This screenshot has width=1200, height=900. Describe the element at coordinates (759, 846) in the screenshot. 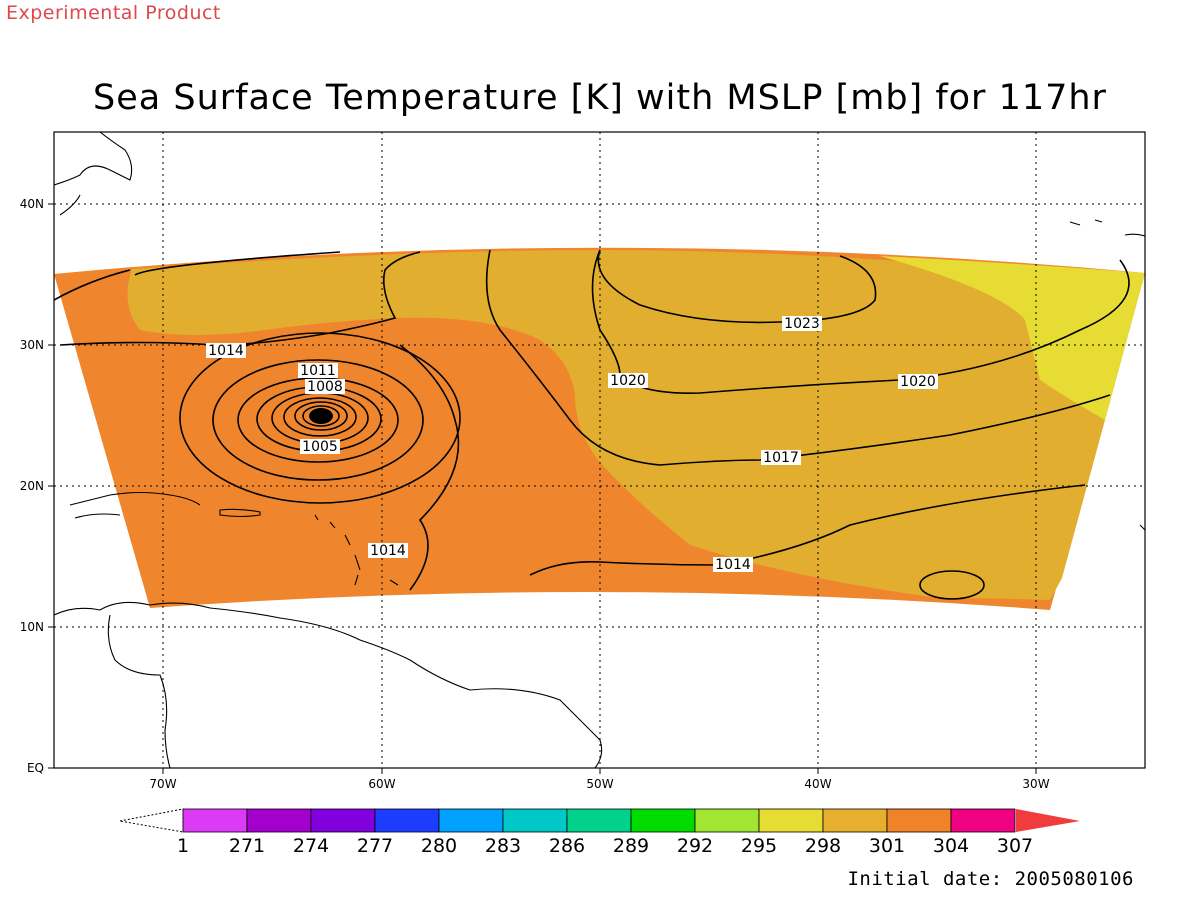

I see `colorbar-label: 295` at that location.